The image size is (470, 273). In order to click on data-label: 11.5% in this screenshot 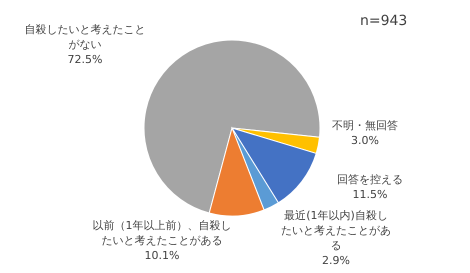, I will do `click(370, 194)`.